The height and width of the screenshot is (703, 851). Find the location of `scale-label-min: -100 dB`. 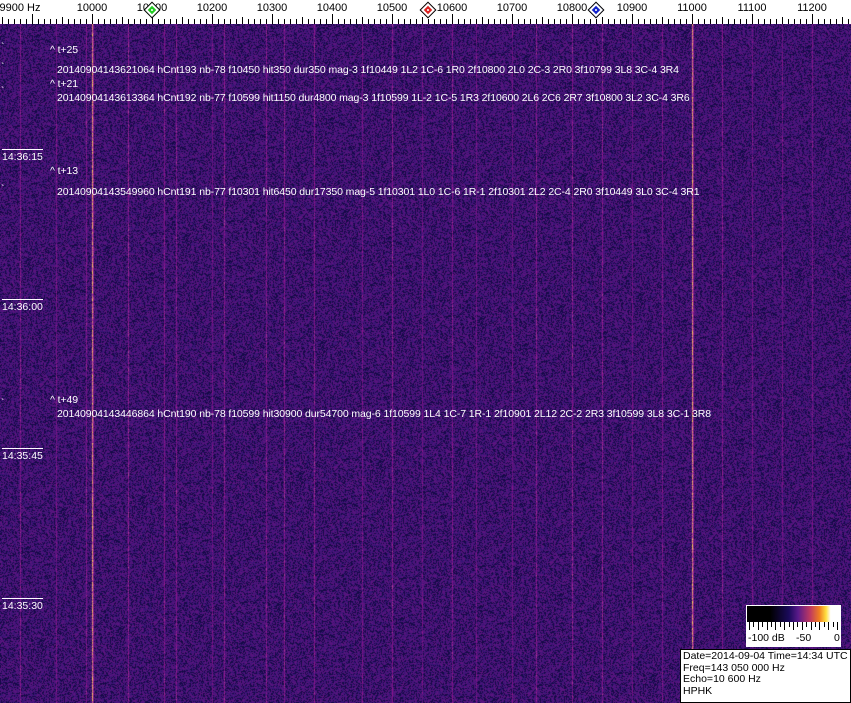

scale-label-min: -100 dB is located at coordinates (766, 638).